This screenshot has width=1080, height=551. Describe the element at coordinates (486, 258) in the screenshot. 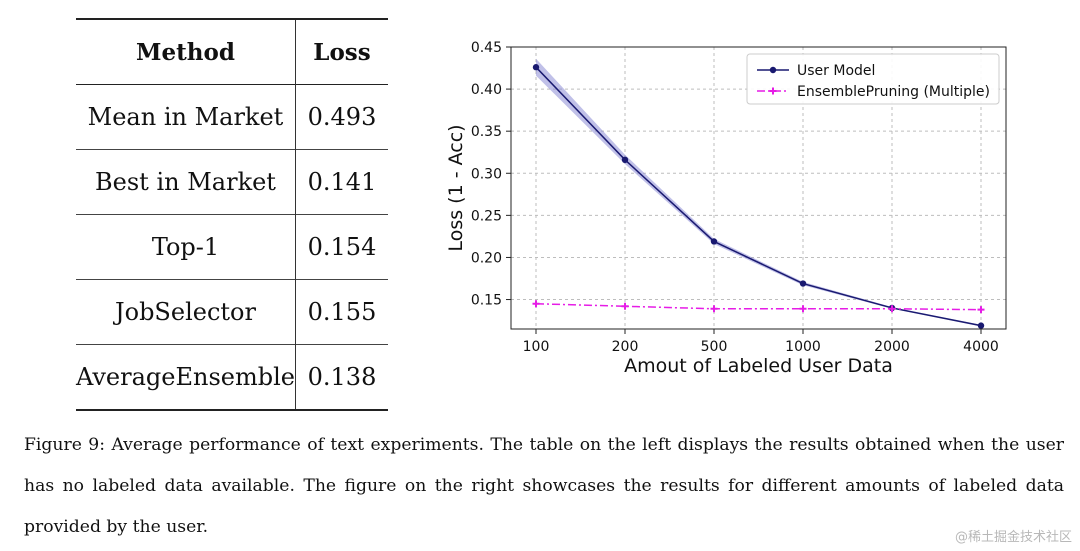

I see `y-tick-label: 0.20` at that location.